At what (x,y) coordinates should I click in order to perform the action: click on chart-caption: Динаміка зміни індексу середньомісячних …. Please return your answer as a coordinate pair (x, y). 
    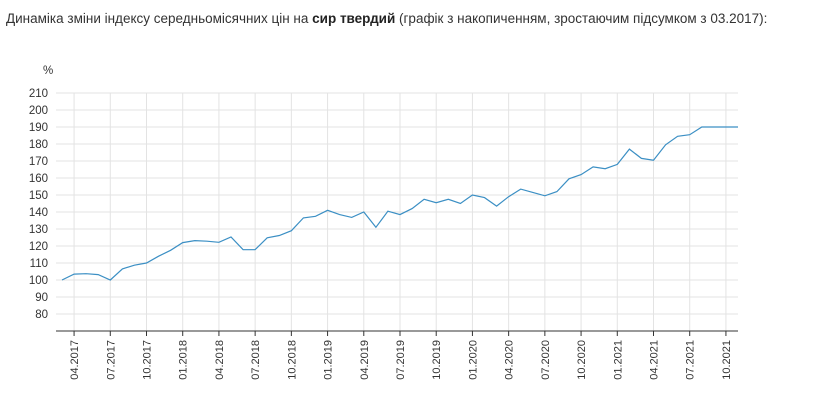
    Looking at the image, I should click on (406, 19).